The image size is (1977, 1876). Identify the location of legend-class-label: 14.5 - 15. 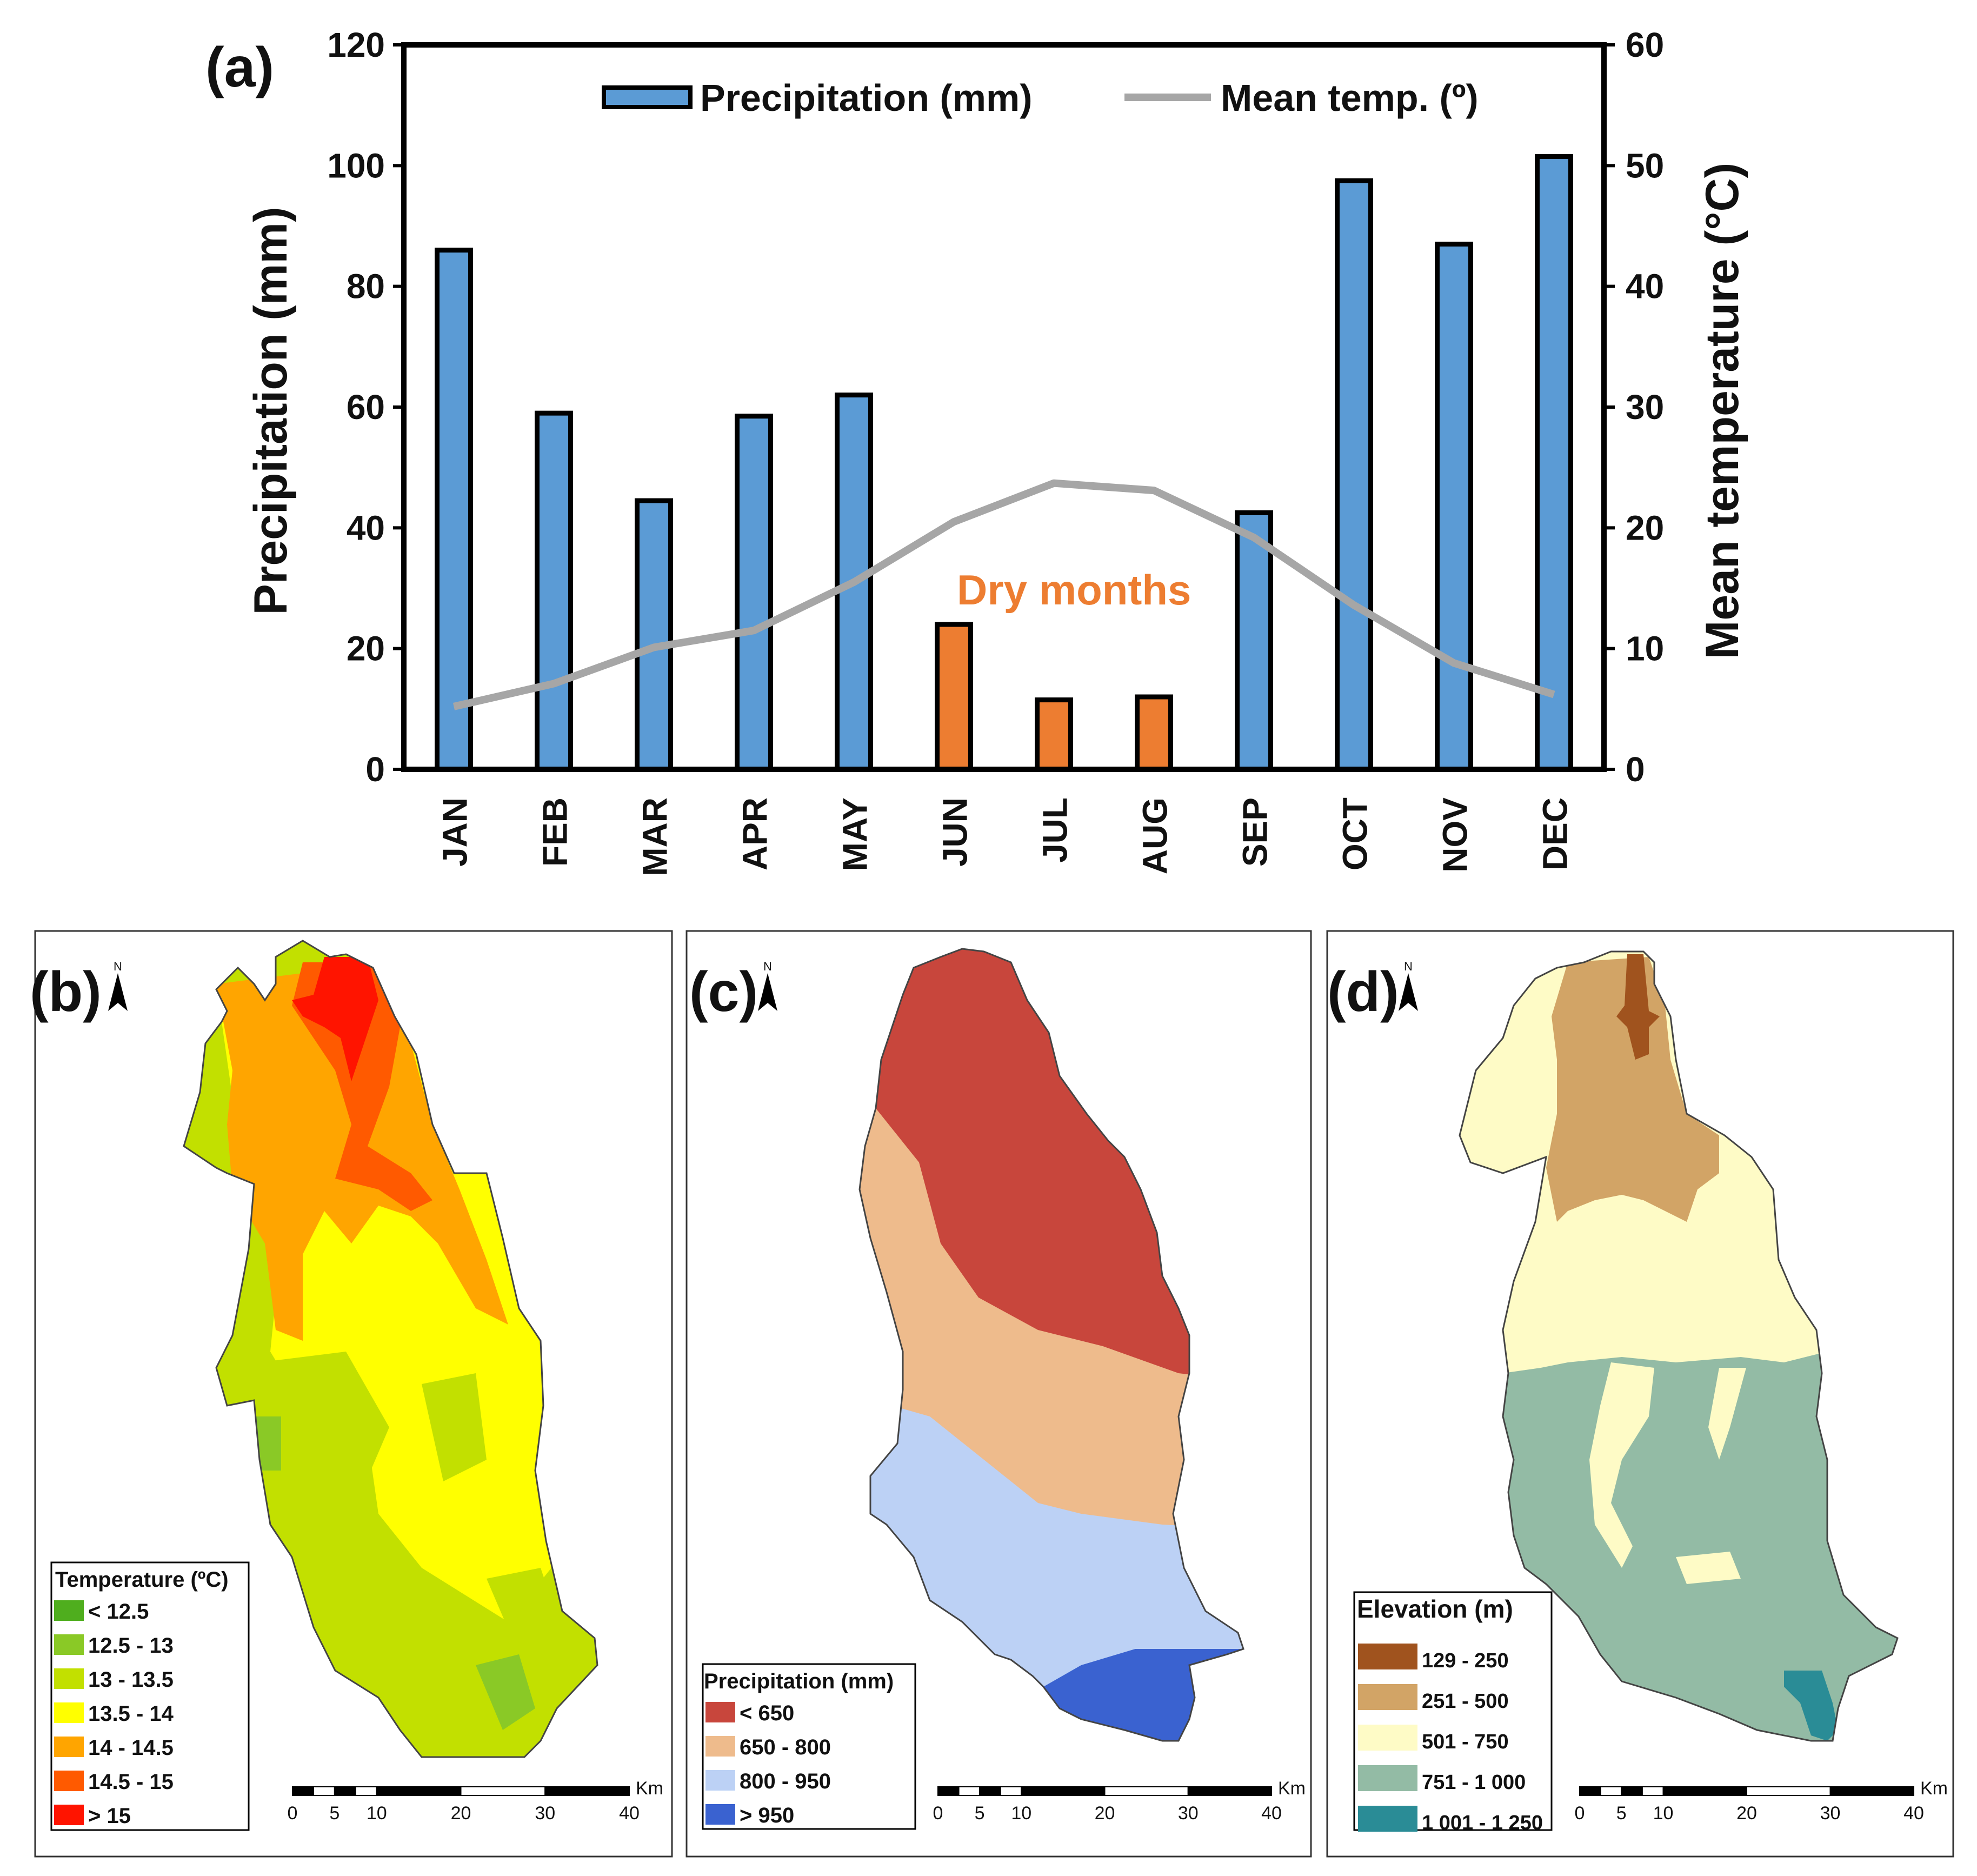
(131, 1782).